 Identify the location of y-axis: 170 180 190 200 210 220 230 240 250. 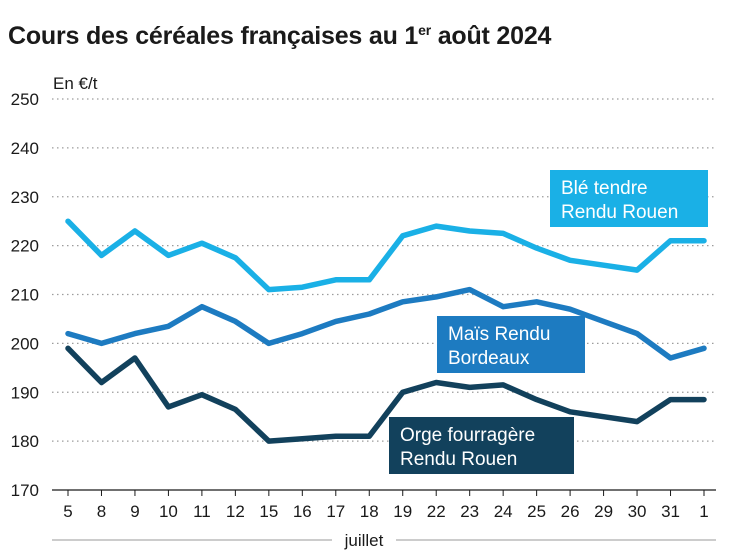
(25, 295).